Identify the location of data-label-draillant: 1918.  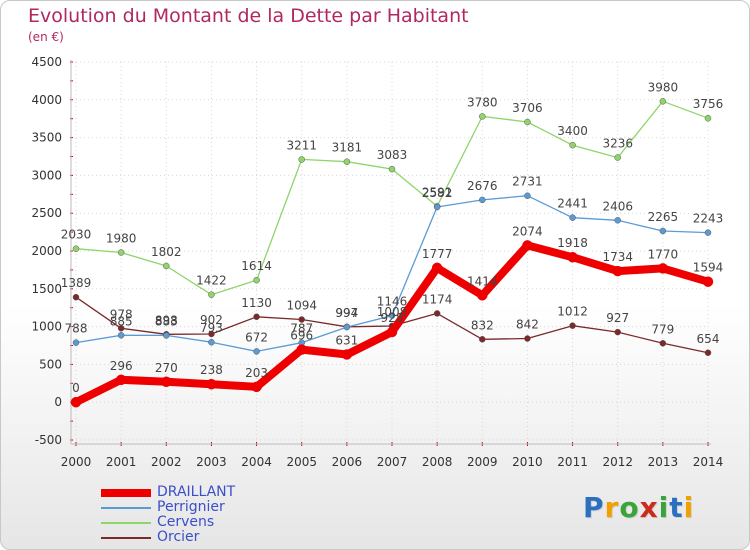
(572, 243).